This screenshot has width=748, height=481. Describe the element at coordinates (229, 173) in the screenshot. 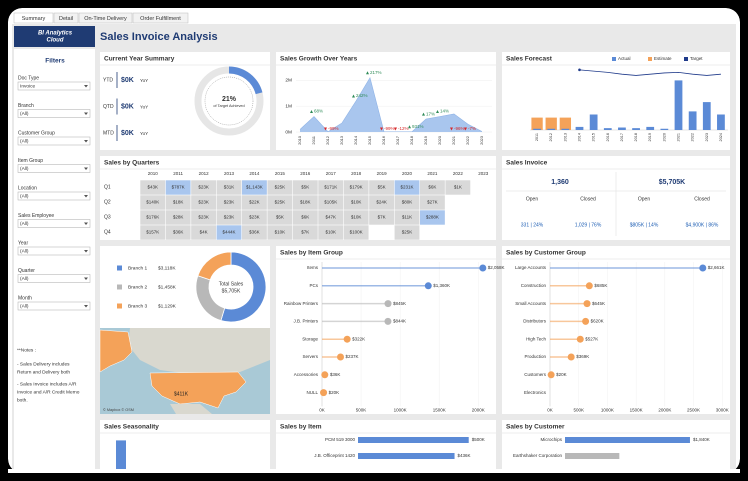

I see `column-header: 2013` at that location.